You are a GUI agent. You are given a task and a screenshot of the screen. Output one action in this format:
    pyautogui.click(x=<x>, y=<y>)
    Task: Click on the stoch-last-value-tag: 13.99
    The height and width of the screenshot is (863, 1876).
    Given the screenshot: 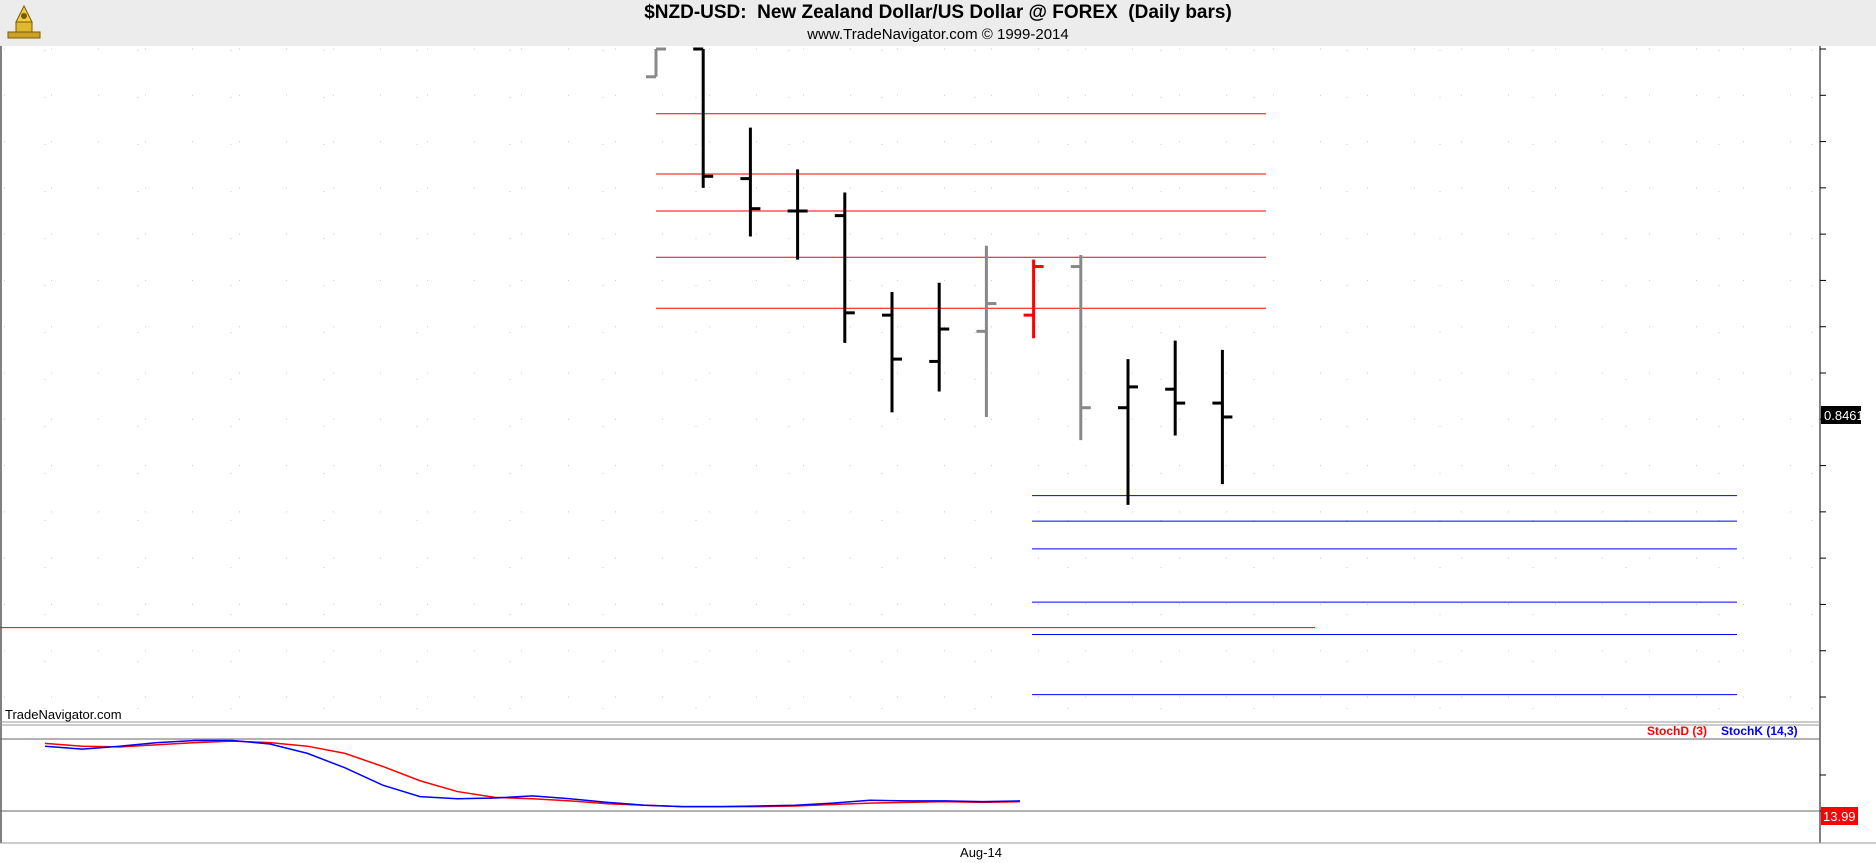 What is the action you would take?
    pyautogui.click(x=1839, y=816)
    